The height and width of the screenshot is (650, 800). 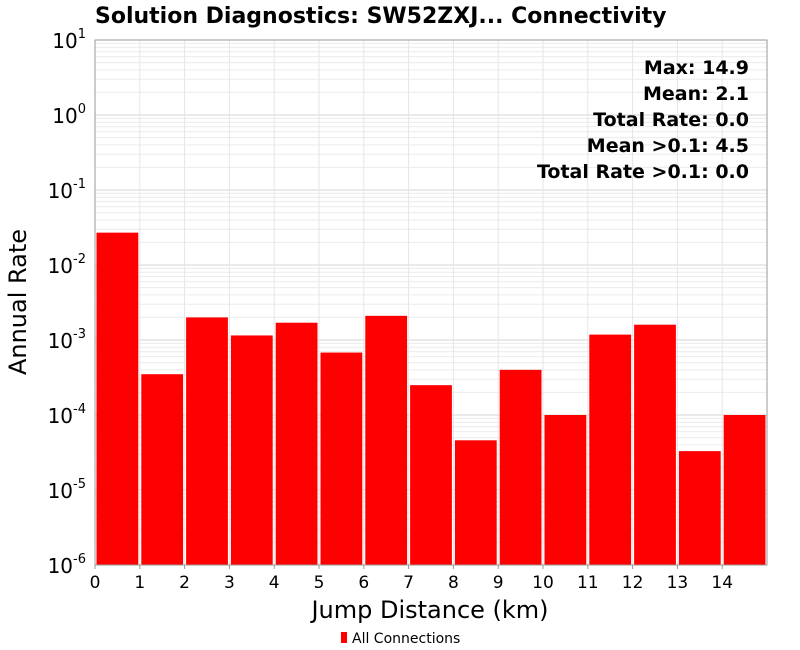 I want to click on x-axis-label: Jump Distance (km), so click(x=428, y=610).